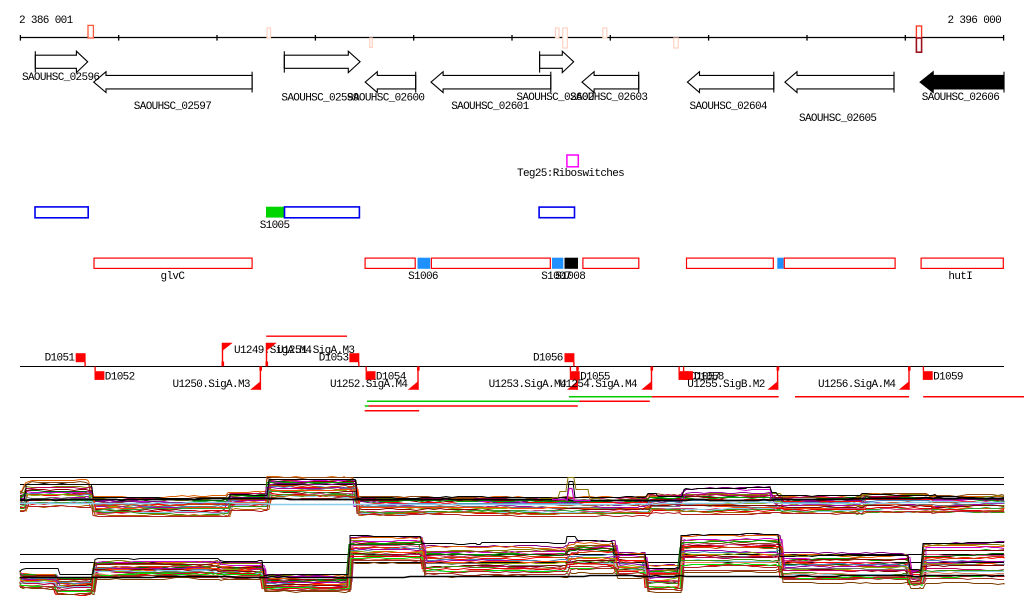  What do you see at coordinates (960, 277) in the screenshot?
I see `svg-text: hutI` at bounding box center [960, 277].